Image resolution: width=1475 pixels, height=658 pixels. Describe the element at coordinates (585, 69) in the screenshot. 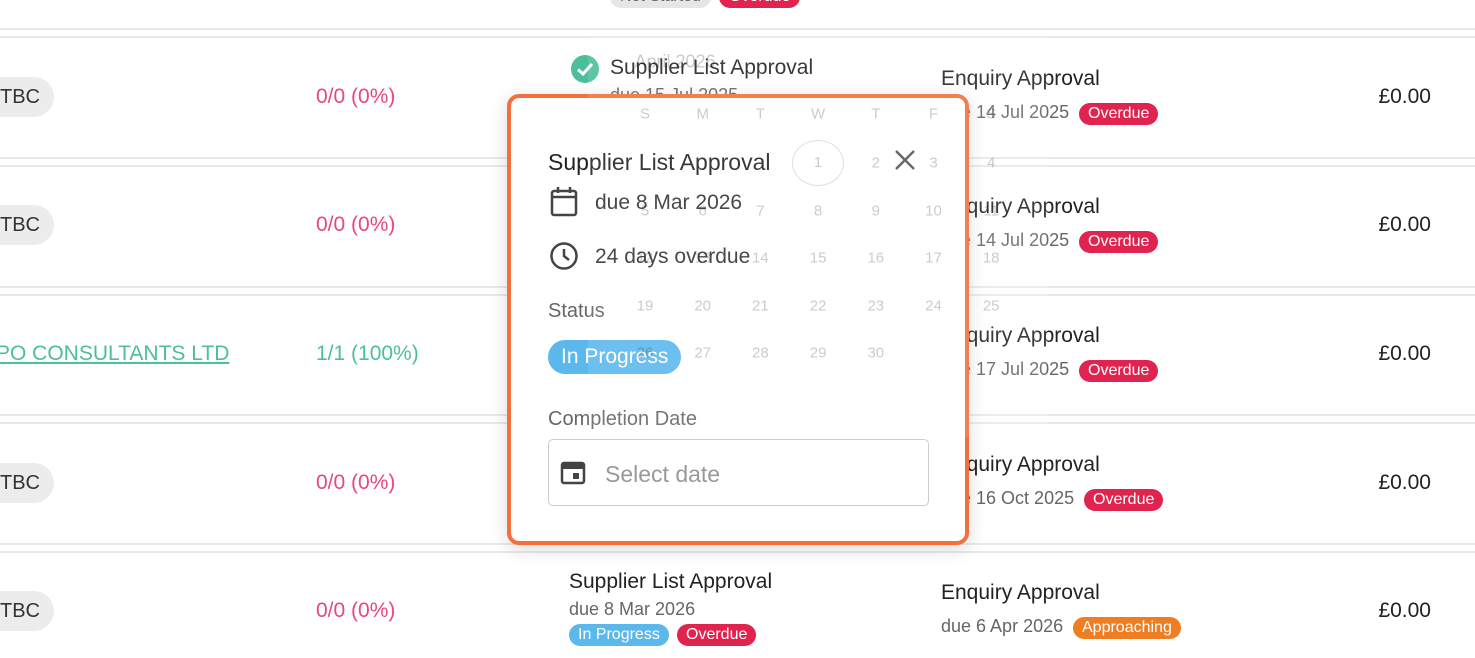

I see `done-icon` at that location.